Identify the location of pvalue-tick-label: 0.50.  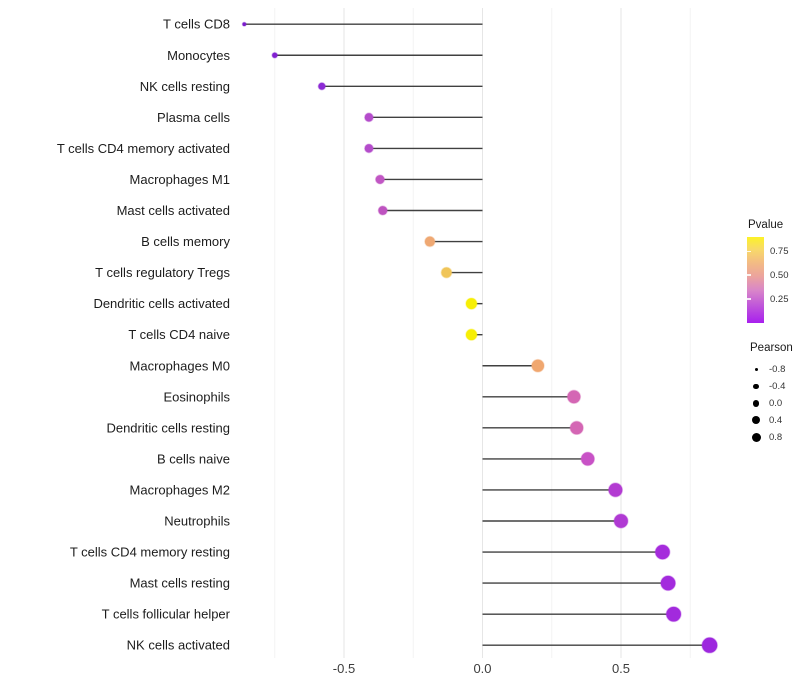
(779, 275).